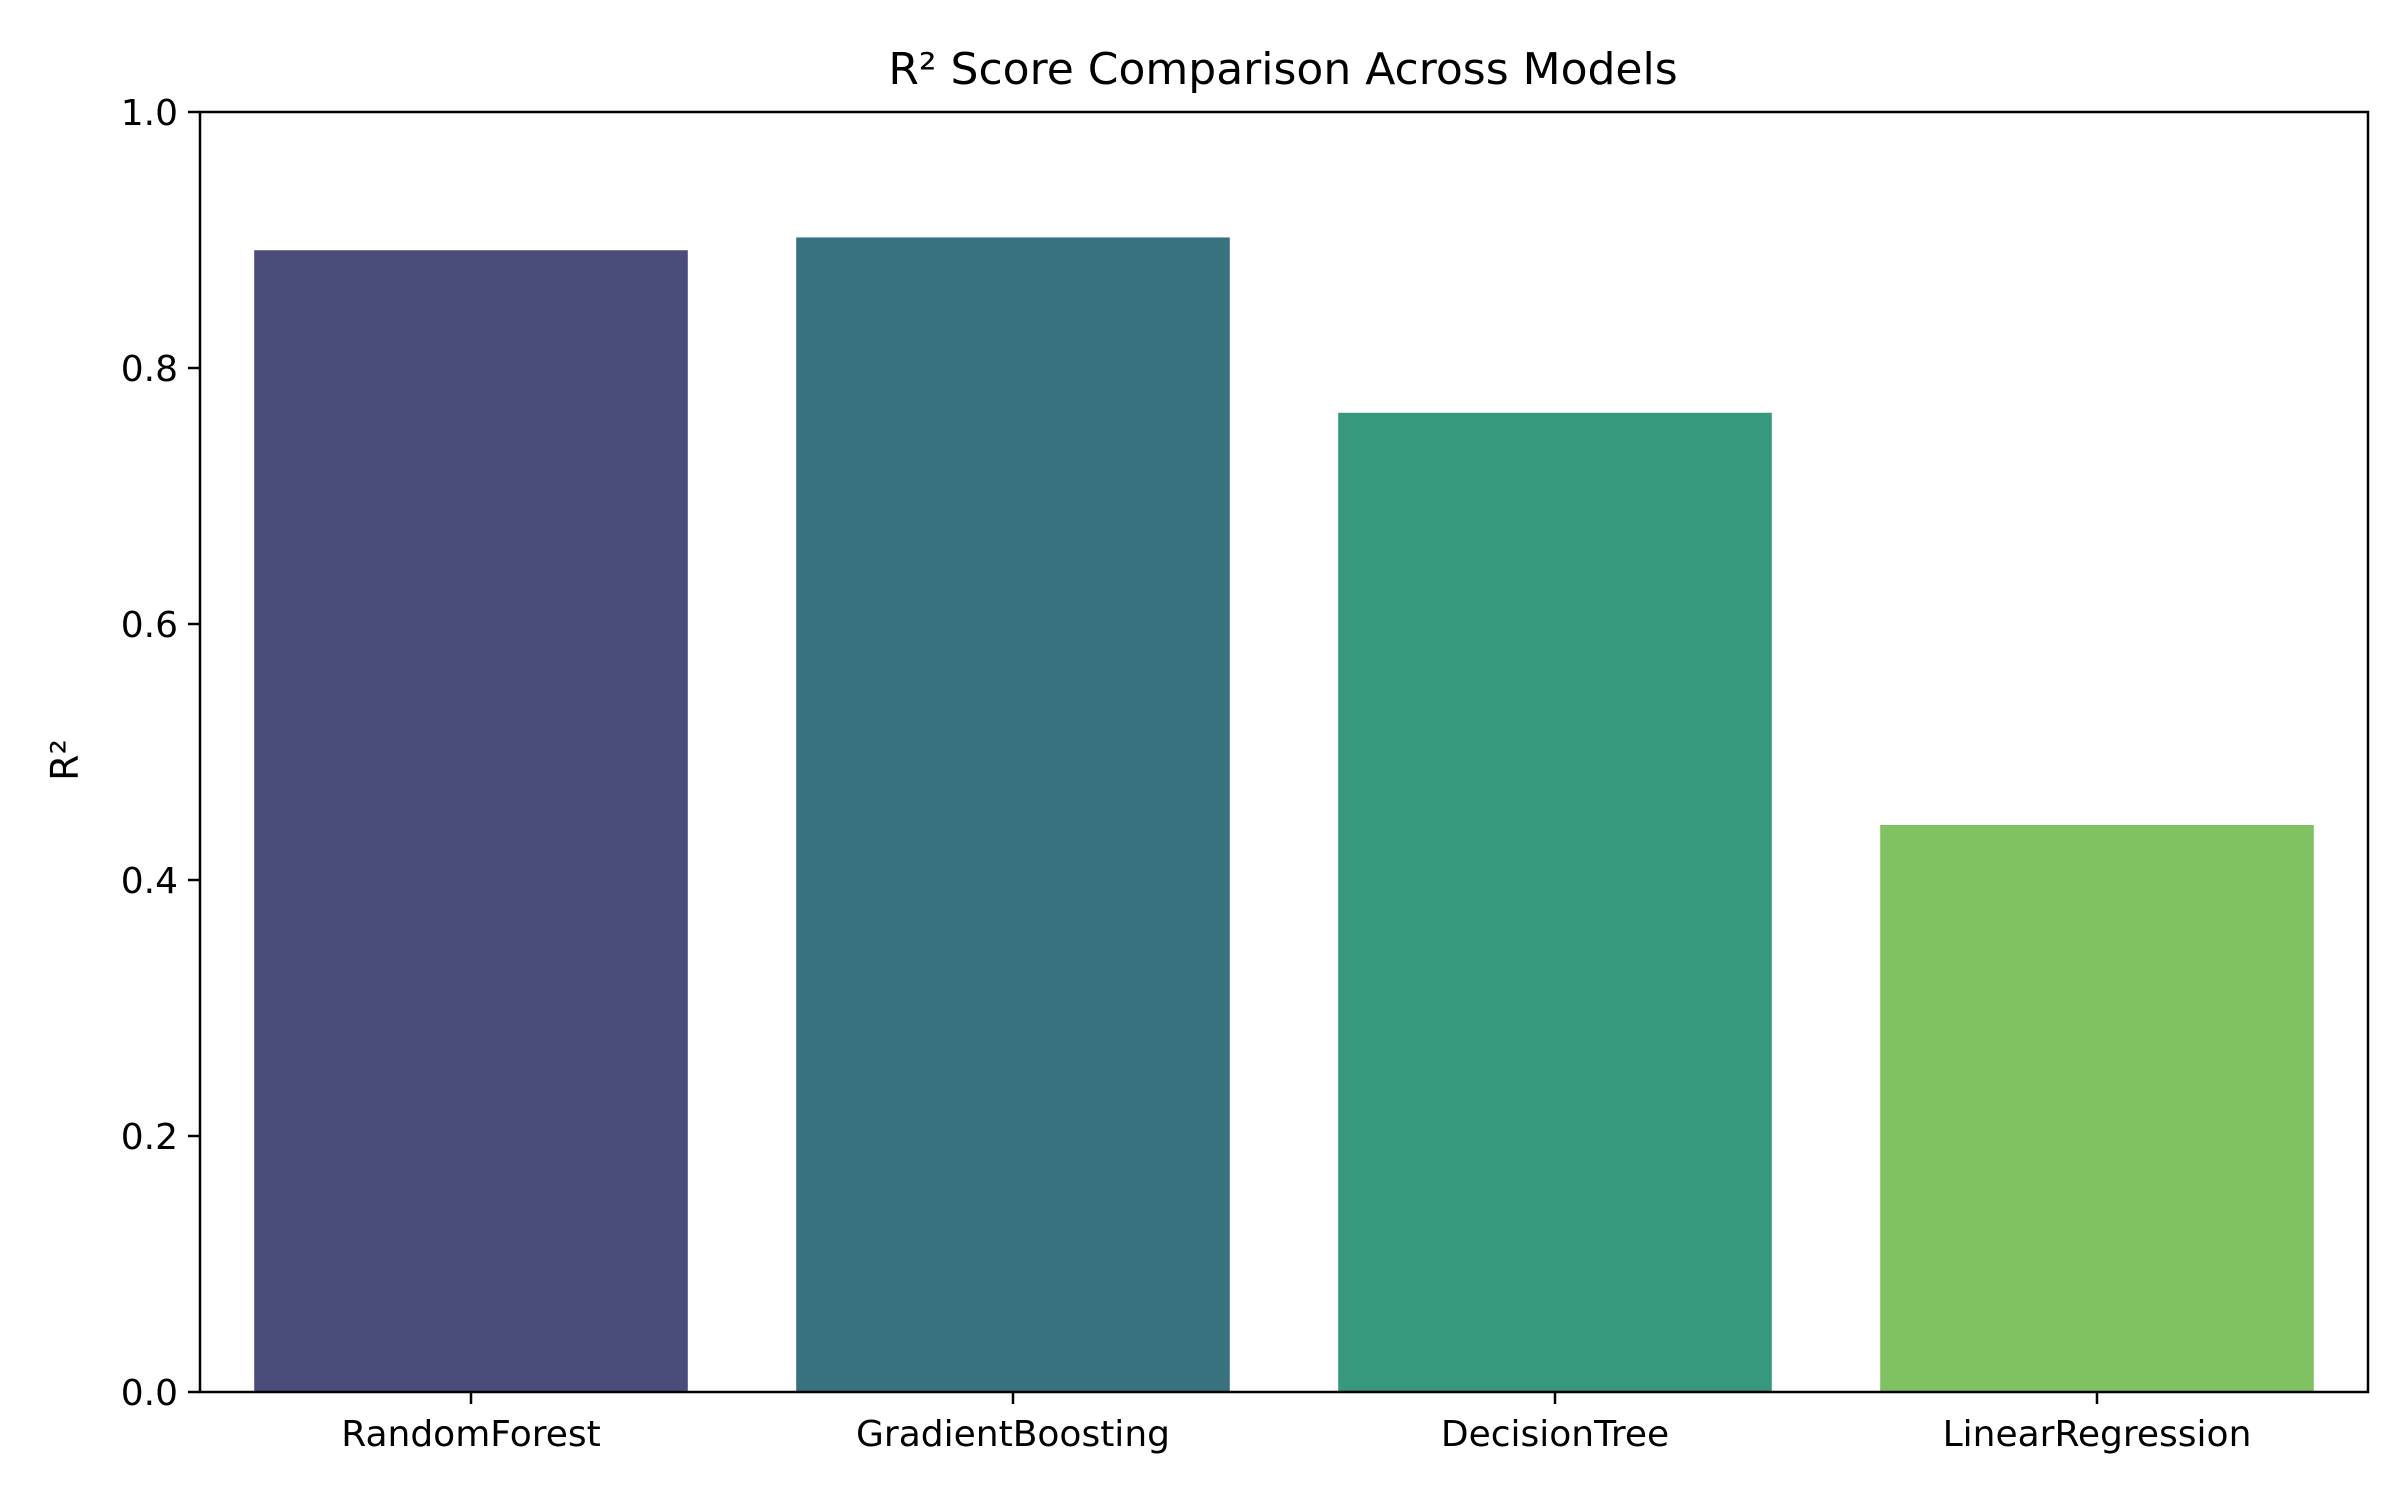 Image resolution: width=2400 pixels, height=1505 pixels. Describe the element at coordinates (160, 753) in the screenshot. I see `y-ticks-group: 0.0 0.2 0.4 0.6 0.8 1.0` at that location.